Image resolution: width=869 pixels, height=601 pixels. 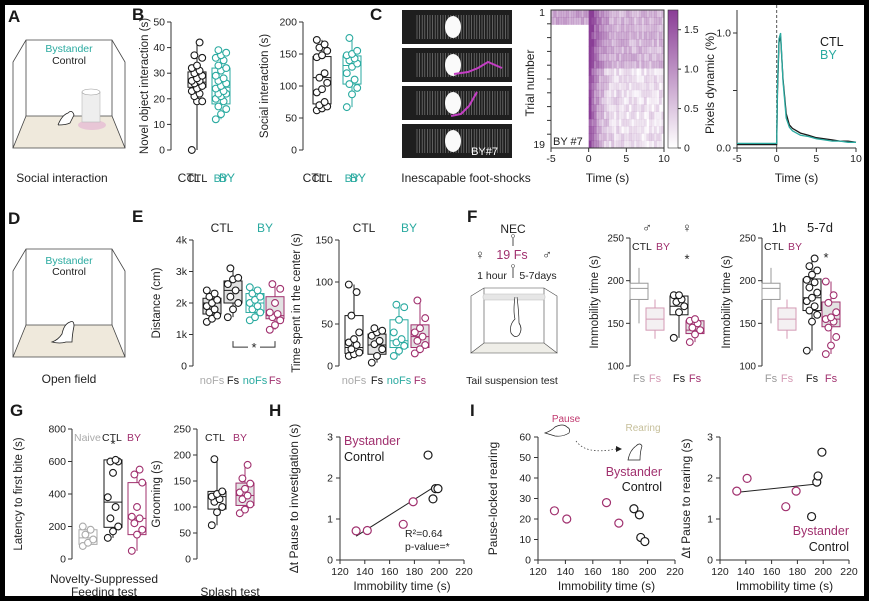 I want to click on group-header: ♂, so click(x=647, y=227).